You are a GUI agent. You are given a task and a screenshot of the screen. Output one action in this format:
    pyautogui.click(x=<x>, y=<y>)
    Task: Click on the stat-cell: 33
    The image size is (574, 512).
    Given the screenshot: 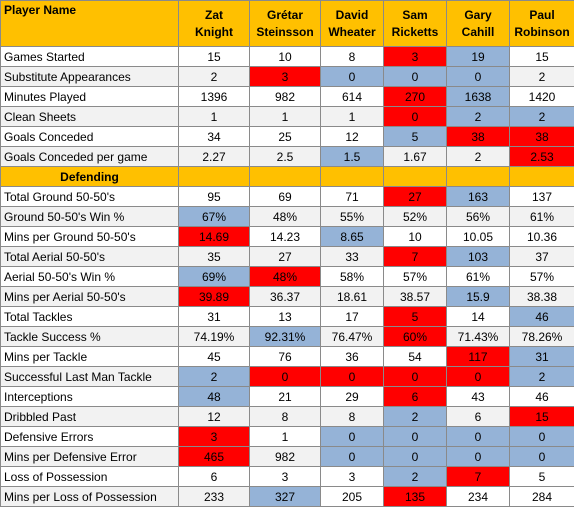 What is the action you would take?
    pyautogui.click(x=352, y=256)
    